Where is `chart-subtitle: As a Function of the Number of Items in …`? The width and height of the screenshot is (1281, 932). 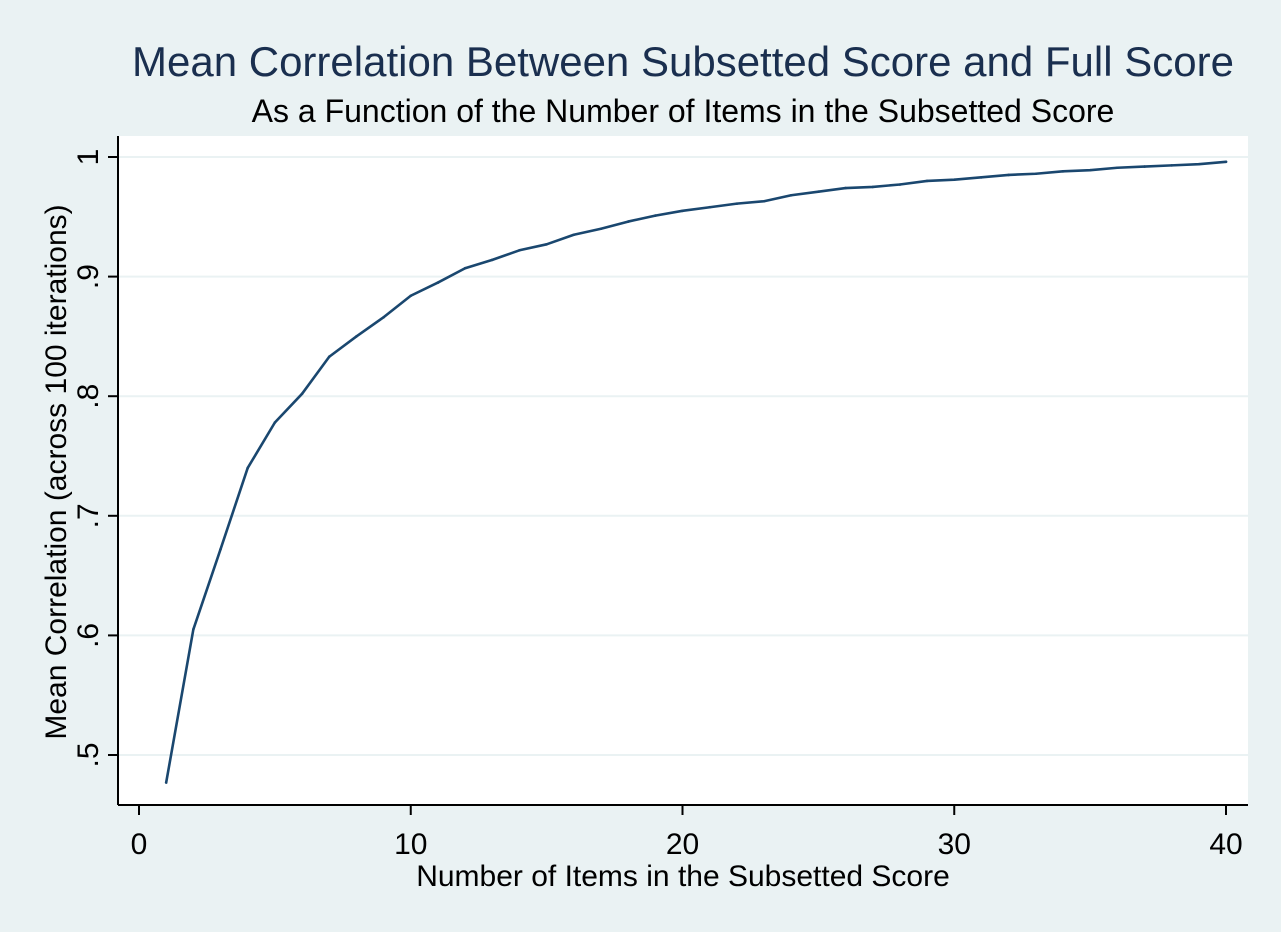 chart-subtitle: As a Function of the Number of Items in … is located at coordinates (683, 111).